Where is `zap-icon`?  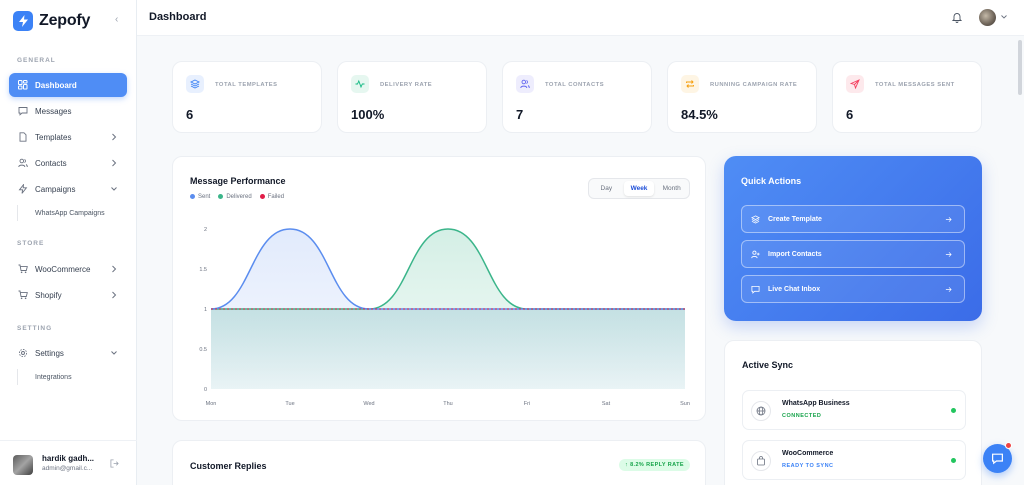 zap-icon is located at coordinates (23, 189).